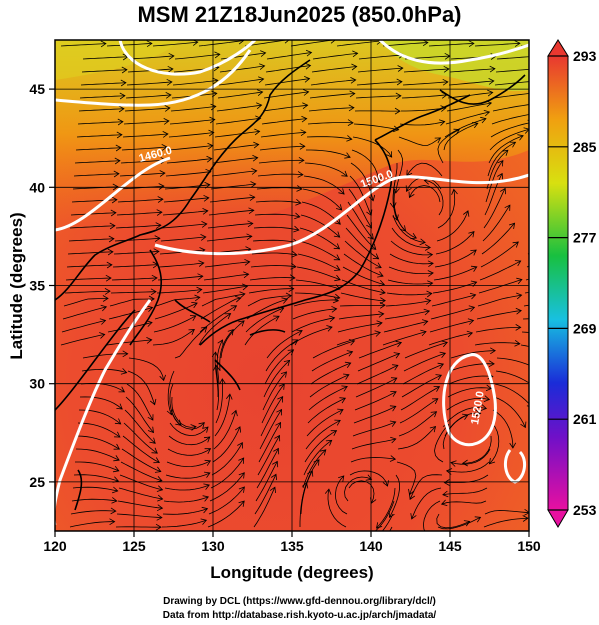  I want to click on contour-label: 1520.0, so click(478, 407).